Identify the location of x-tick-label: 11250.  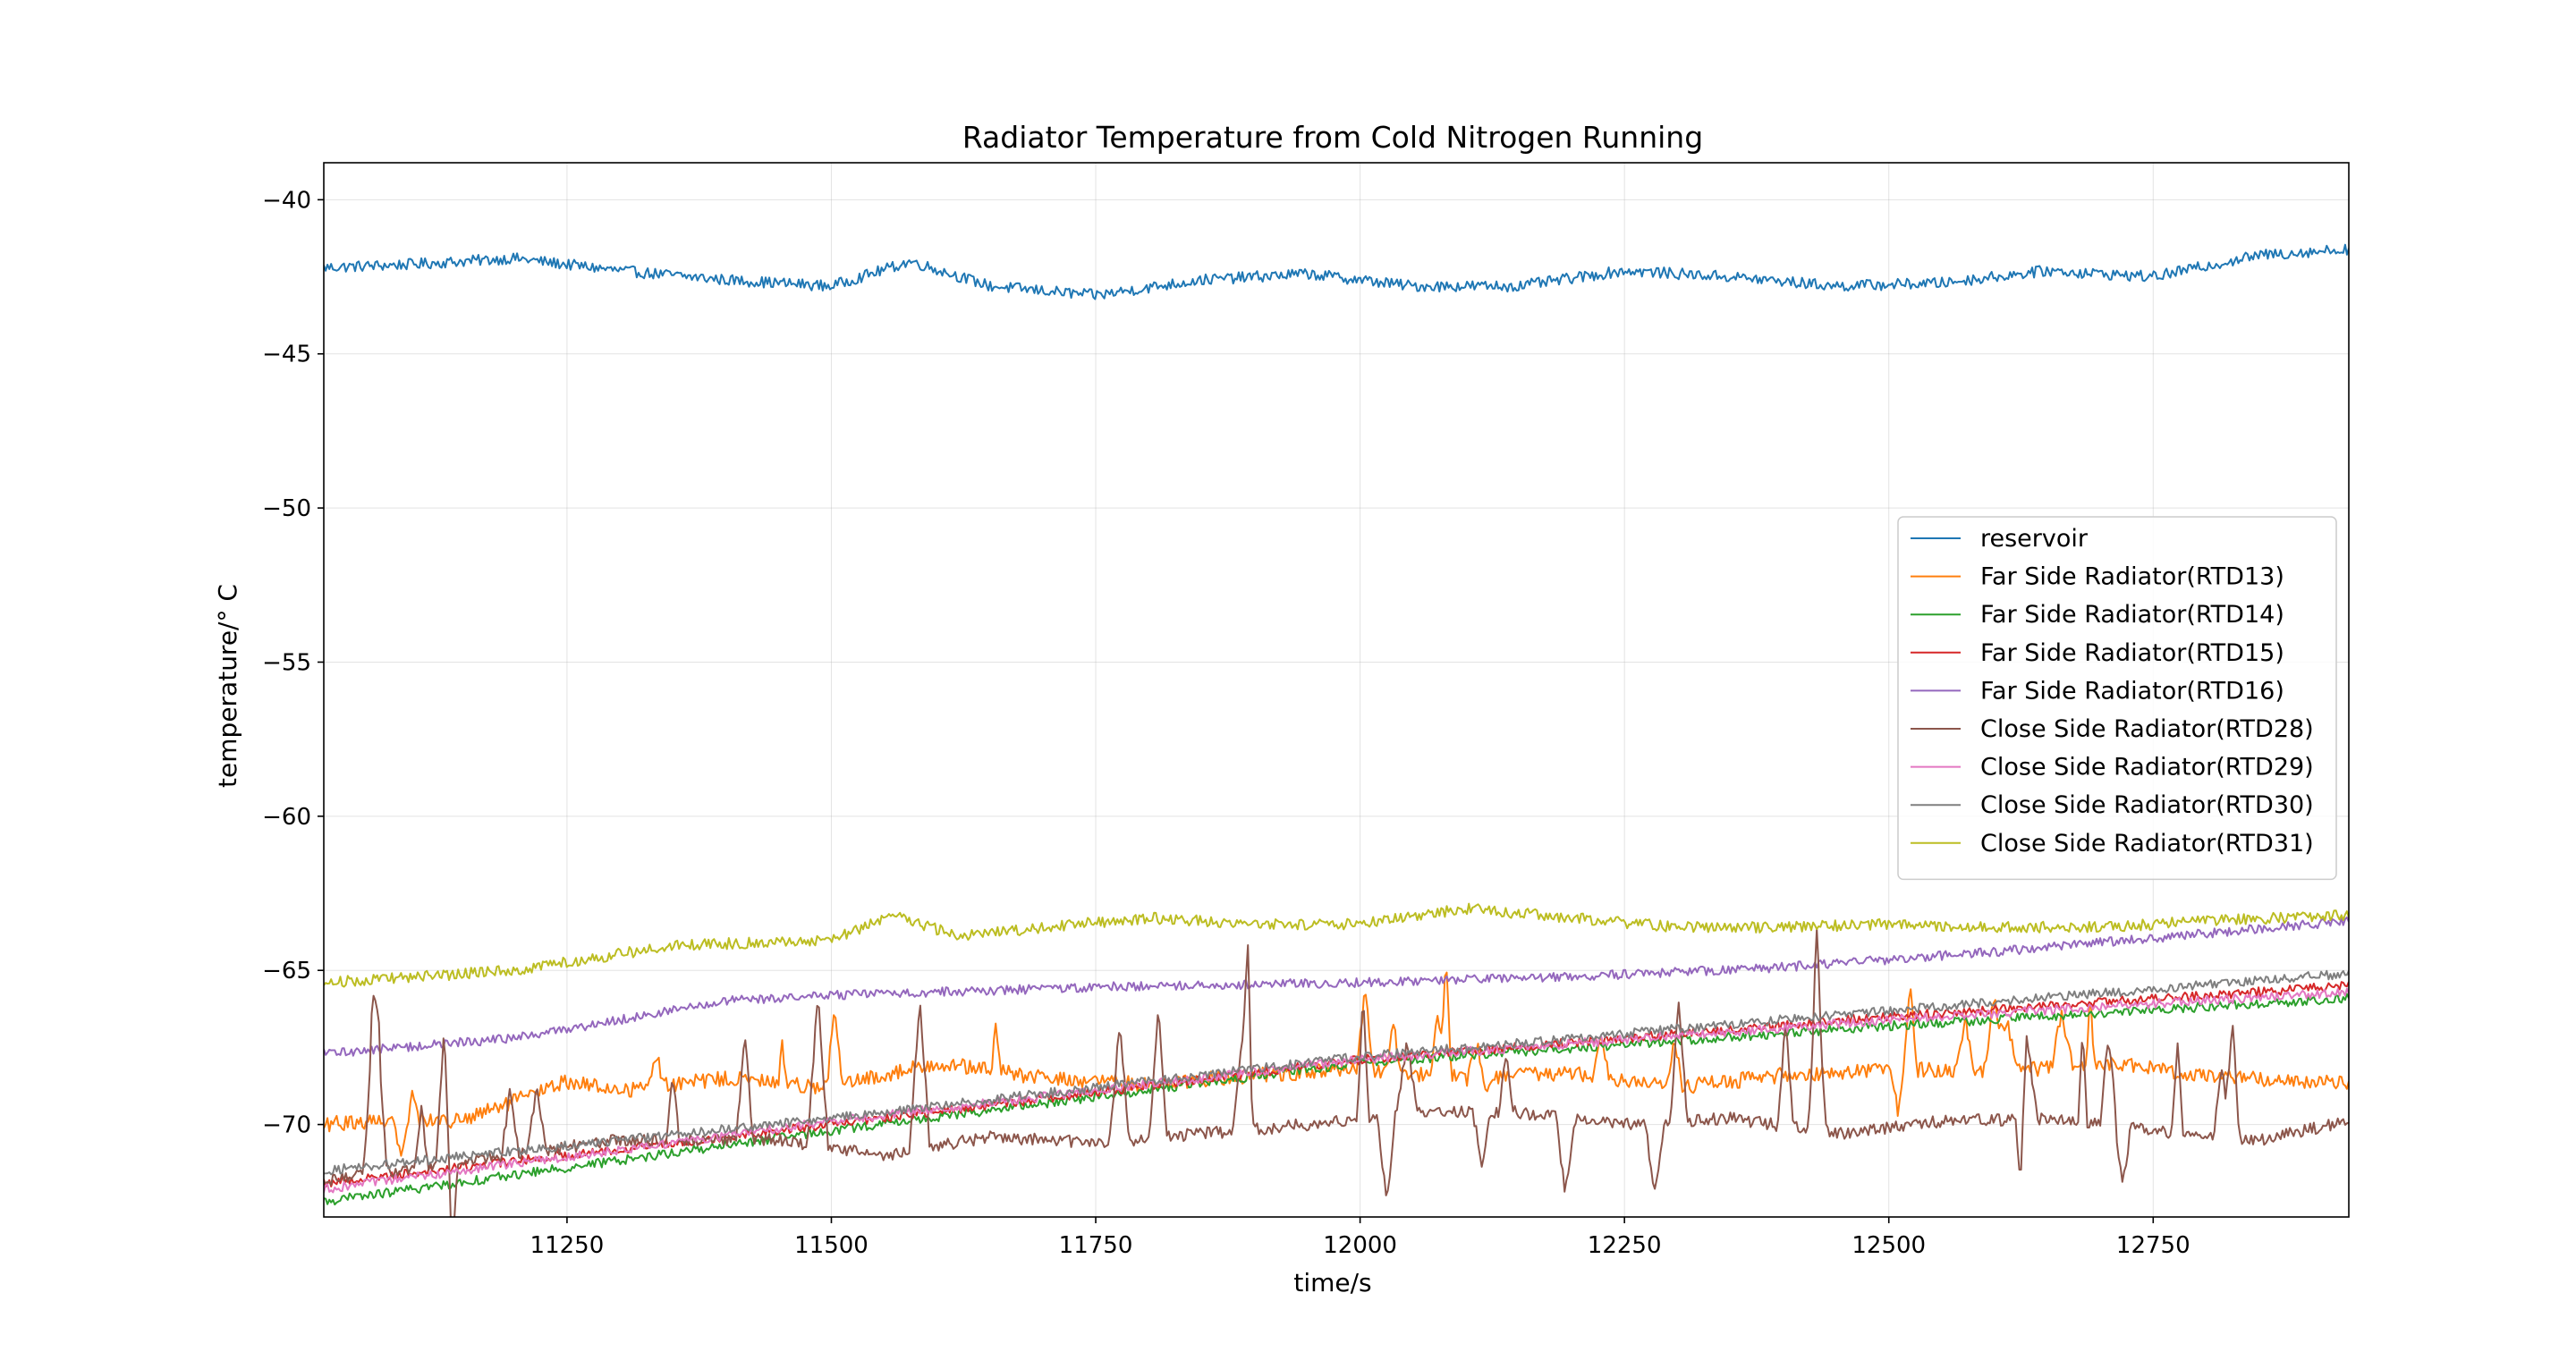
(567, 1245).